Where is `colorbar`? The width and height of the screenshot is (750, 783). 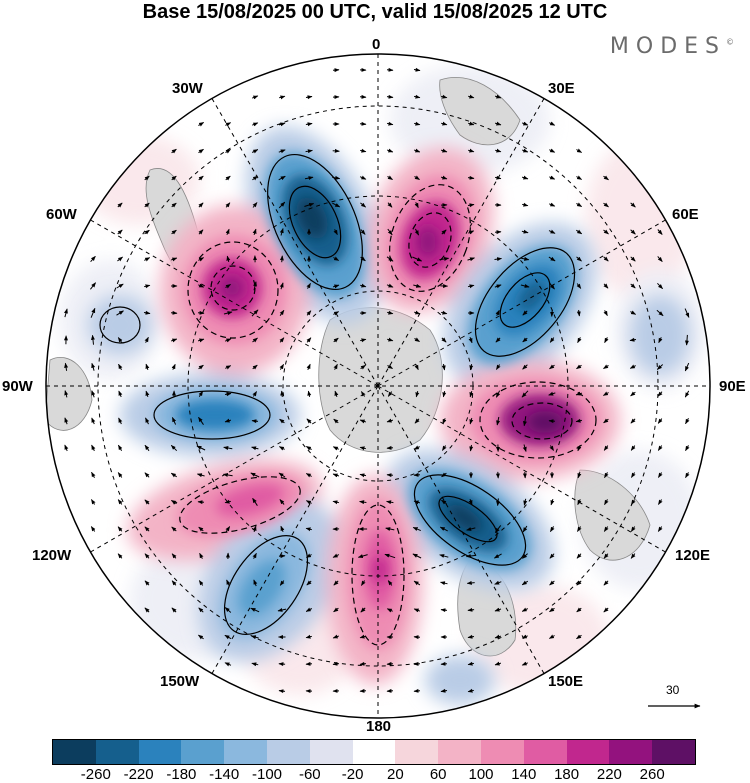
colorbar is located at coordinates (374, 752).